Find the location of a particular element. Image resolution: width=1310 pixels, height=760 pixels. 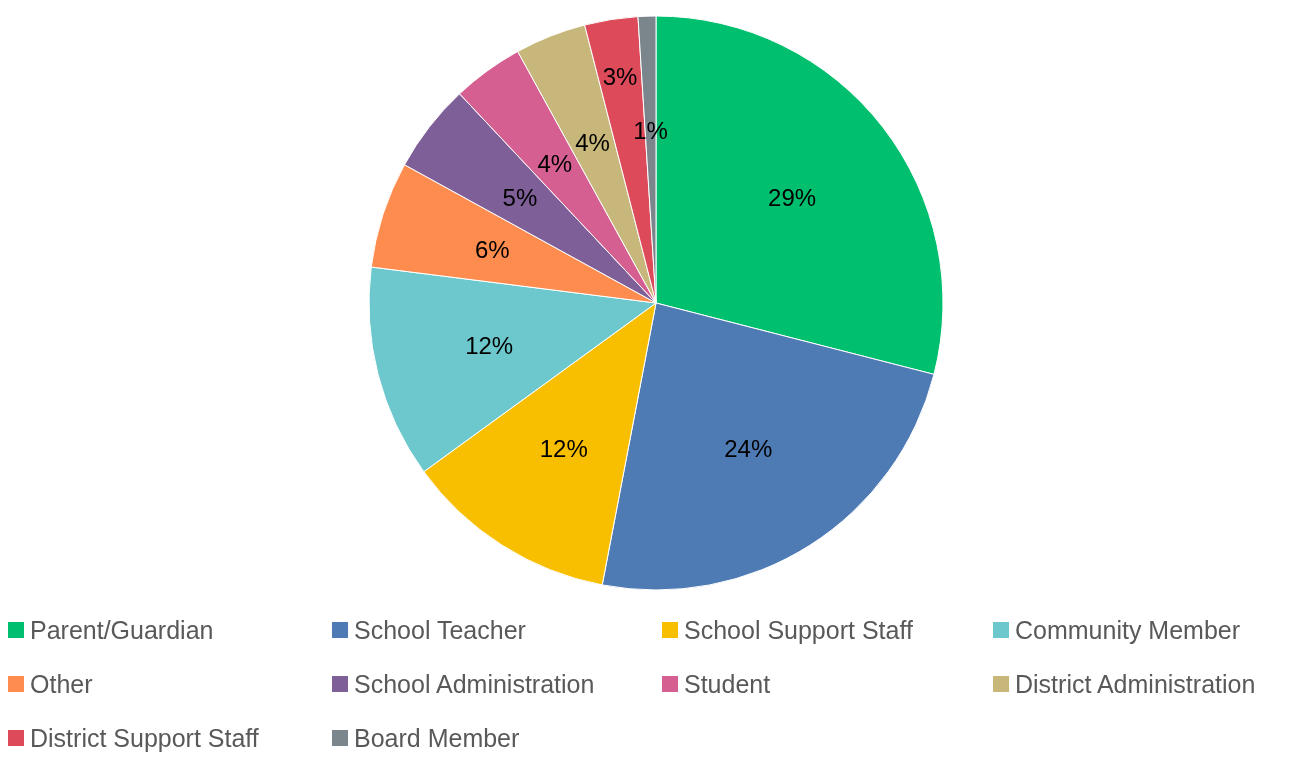

legend-label: District Support Staff is located at coordinates (144, 738).